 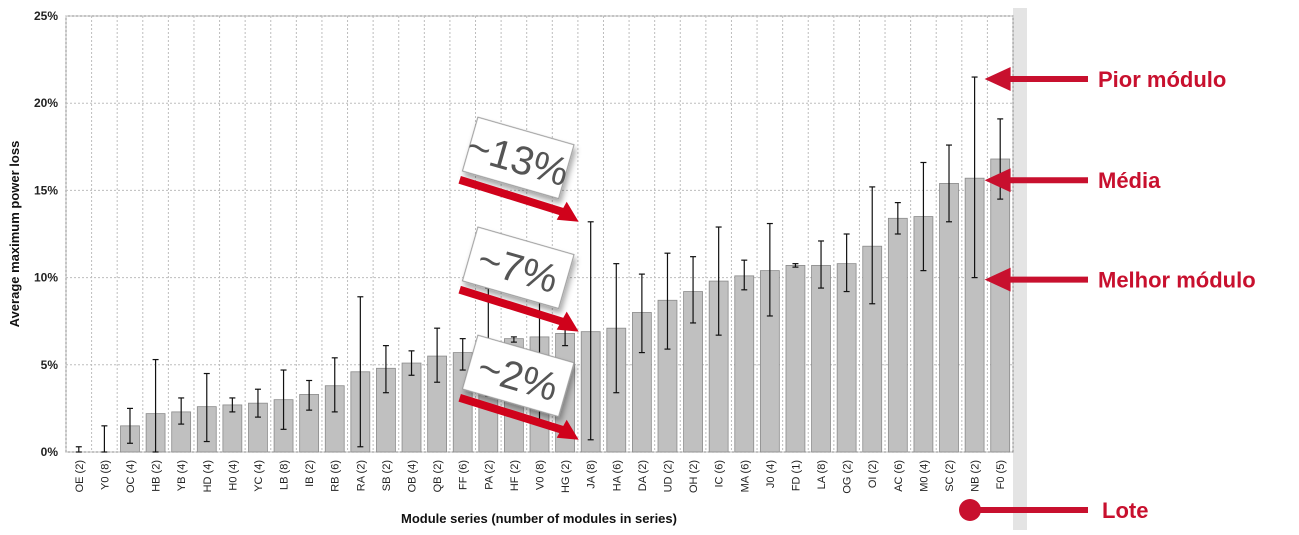 What do you see at coordinates (720, 474) in the screenshot?
I see `x-tick-label: IC (6)` at bounding box center [720, 474].